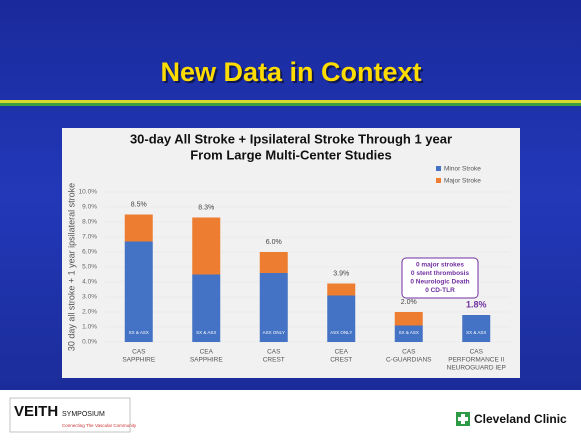 The height and width of the screenshot is (441, 581). Describe the element at coordinates (440, 265) in the screenshot. I see `annotation-text: 0 major strokes` at that location.